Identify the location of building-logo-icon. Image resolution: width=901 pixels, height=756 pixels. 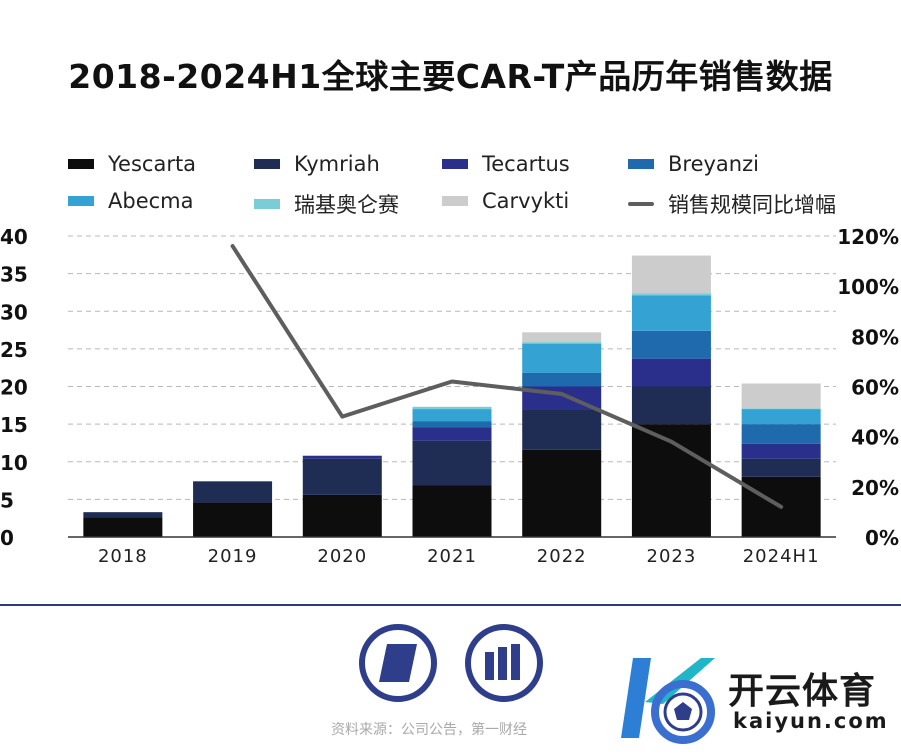
(504, 663).